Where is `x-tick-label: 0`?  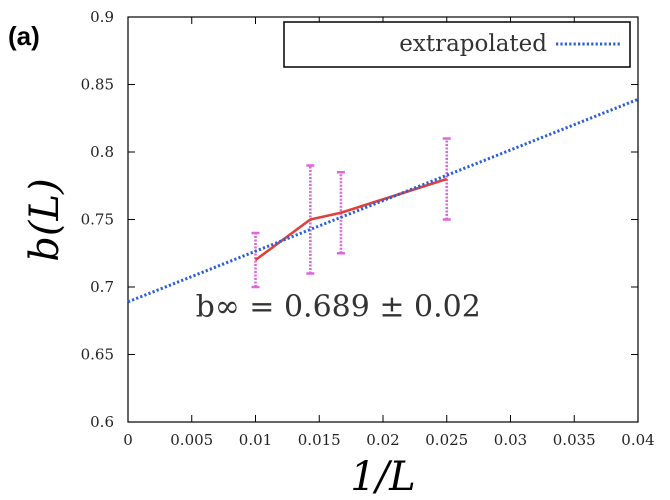
x-tick-label: 0 is located at coordinates (128, 440).